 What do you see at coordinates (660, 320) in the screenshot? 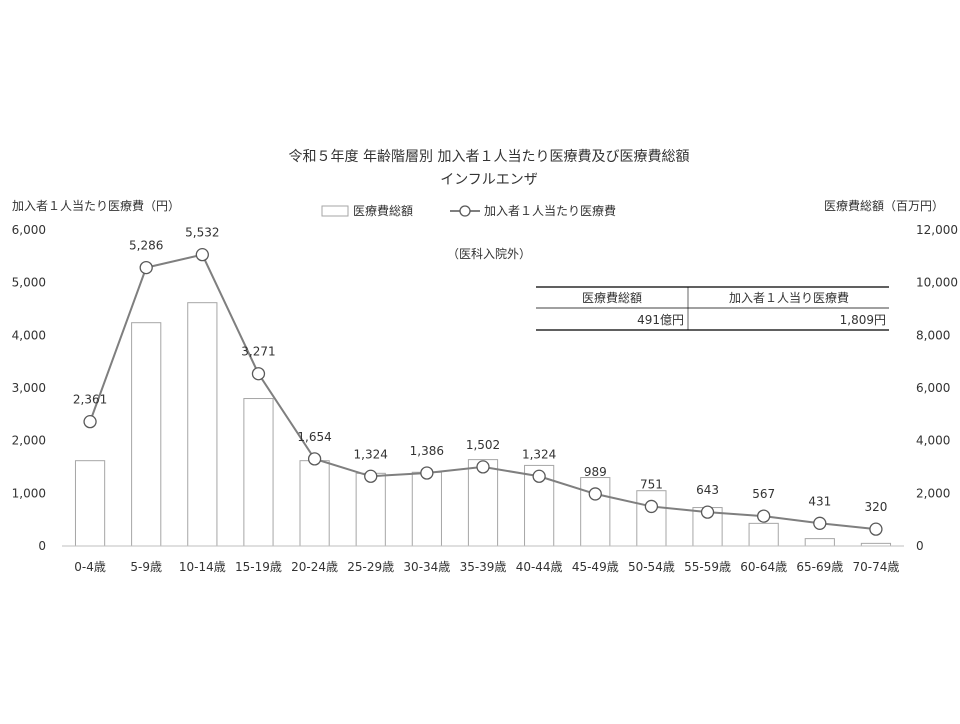
I see `table-value-total: 491億円` at bounding box center [660, 320].